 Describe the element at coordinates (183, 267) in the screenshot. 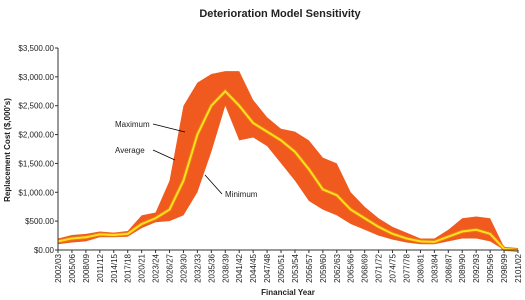

I see `x-tick-label: 2029/30` at that location.